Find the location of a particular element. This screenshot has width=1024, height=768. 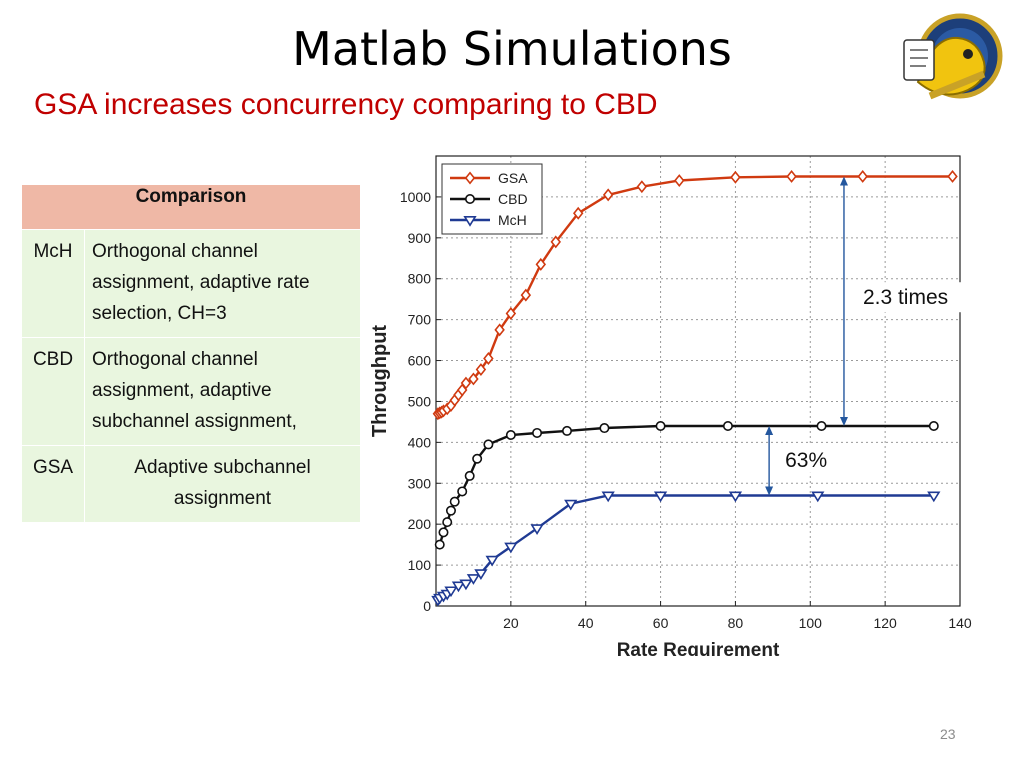

y-tick-label: 800 is located at coordinates (420, 279).